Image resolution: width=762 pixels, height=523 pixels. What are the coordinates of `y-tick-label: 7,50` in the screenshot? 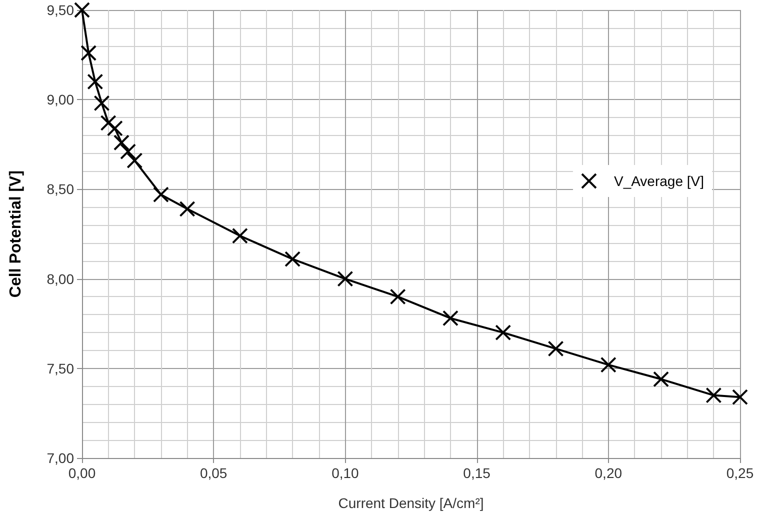 It's located at (60, 368).